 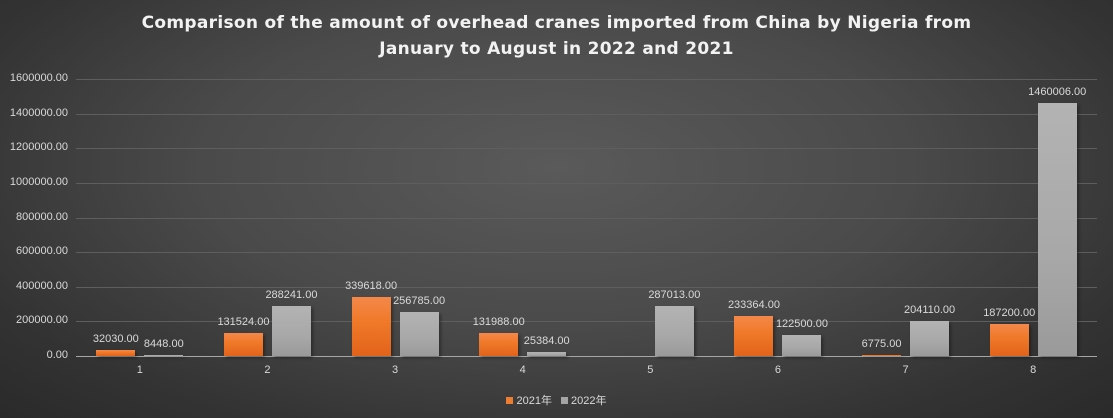 What do you see at coordinates (38, 181) in the screenshot?
I see `y-tick-label: 1000000.00` at bounding box center [38, 181].